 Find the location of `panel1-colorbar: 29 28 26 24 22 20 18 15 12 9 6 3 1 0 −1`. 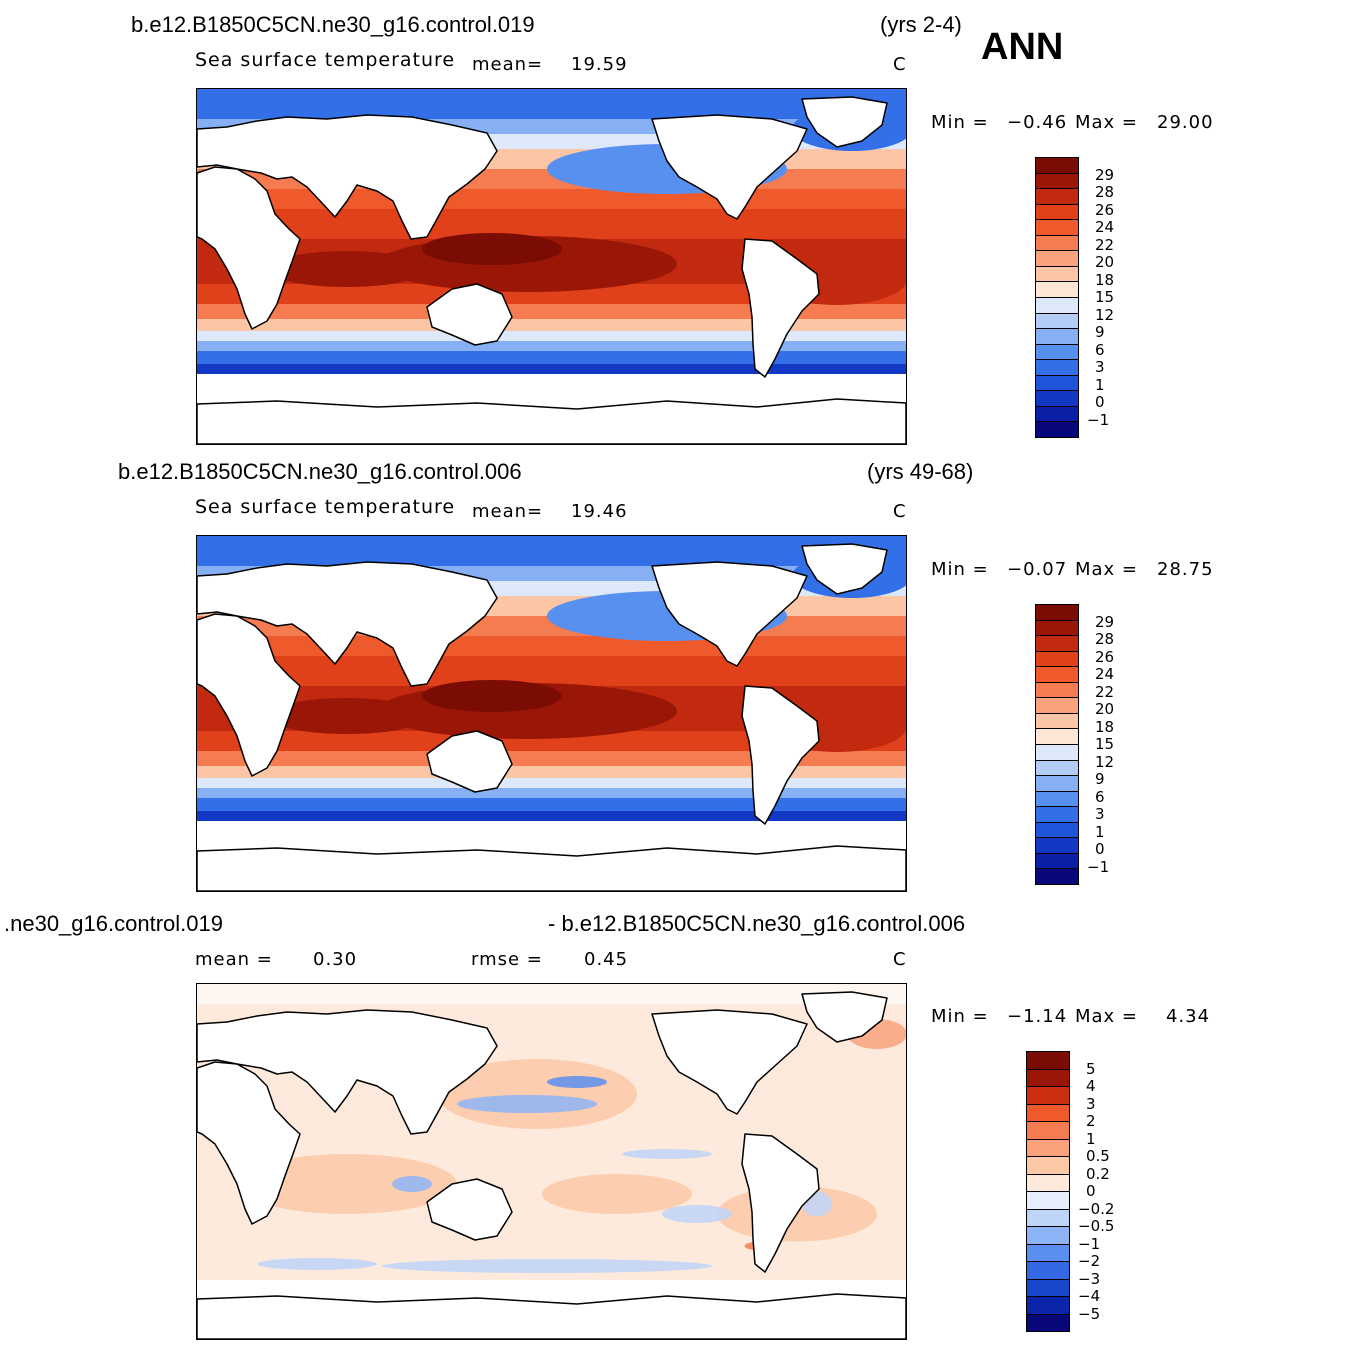

panel1-colorbar: 29 28 26 24 22 20 18 15 12 9 6 3 1 0 −1 is located at coordinates (1074, 297).